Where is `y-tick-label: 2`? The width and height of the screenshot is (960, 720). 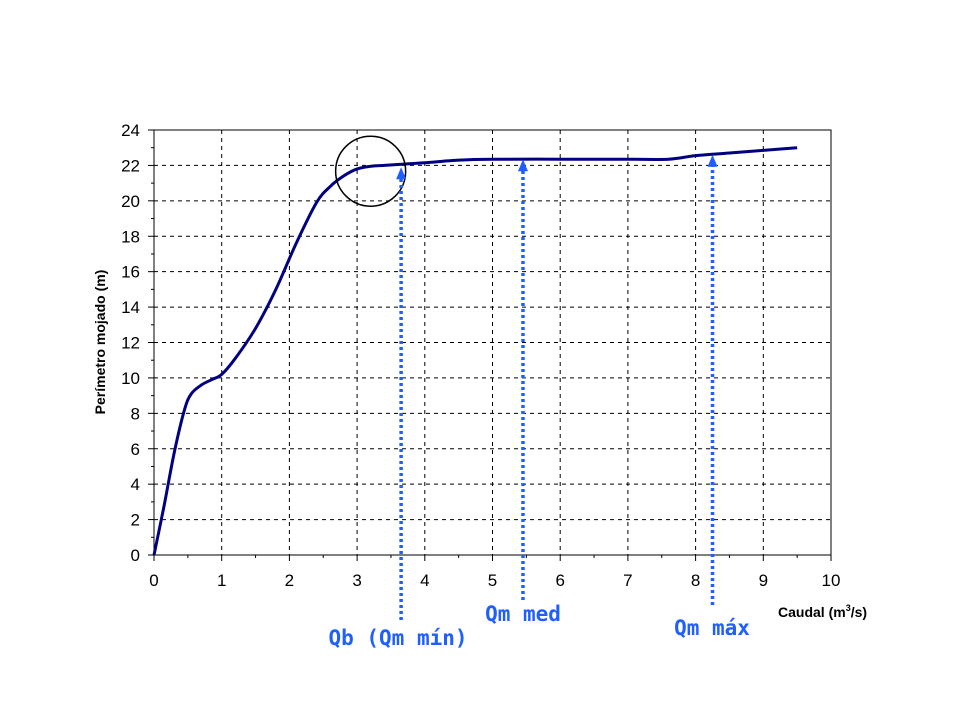
y-tick-label: 2 is located at coordinates (135, 520).